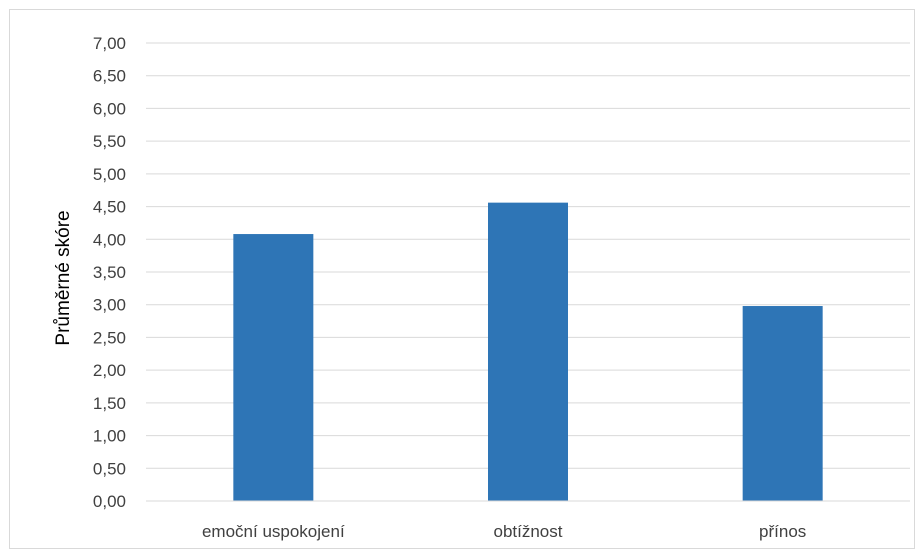 Image resolution: width=923 pixels, height=556 pixels. What do you see at coordinates (109, 76) in the screenshot?
I see `y-tick-label: 6,50` at bounding box center [109, 76].